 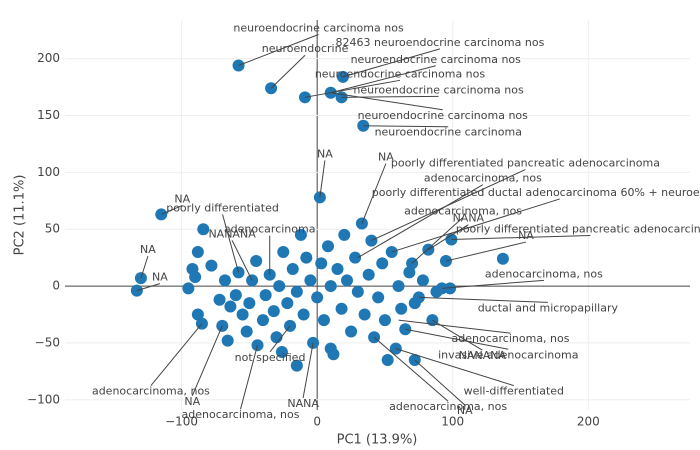 What do you see at coordinates (20, 215) in the screenshot?
I see `y-axis-title: PC2 (11.1%)` at bounding box center [20, 215].